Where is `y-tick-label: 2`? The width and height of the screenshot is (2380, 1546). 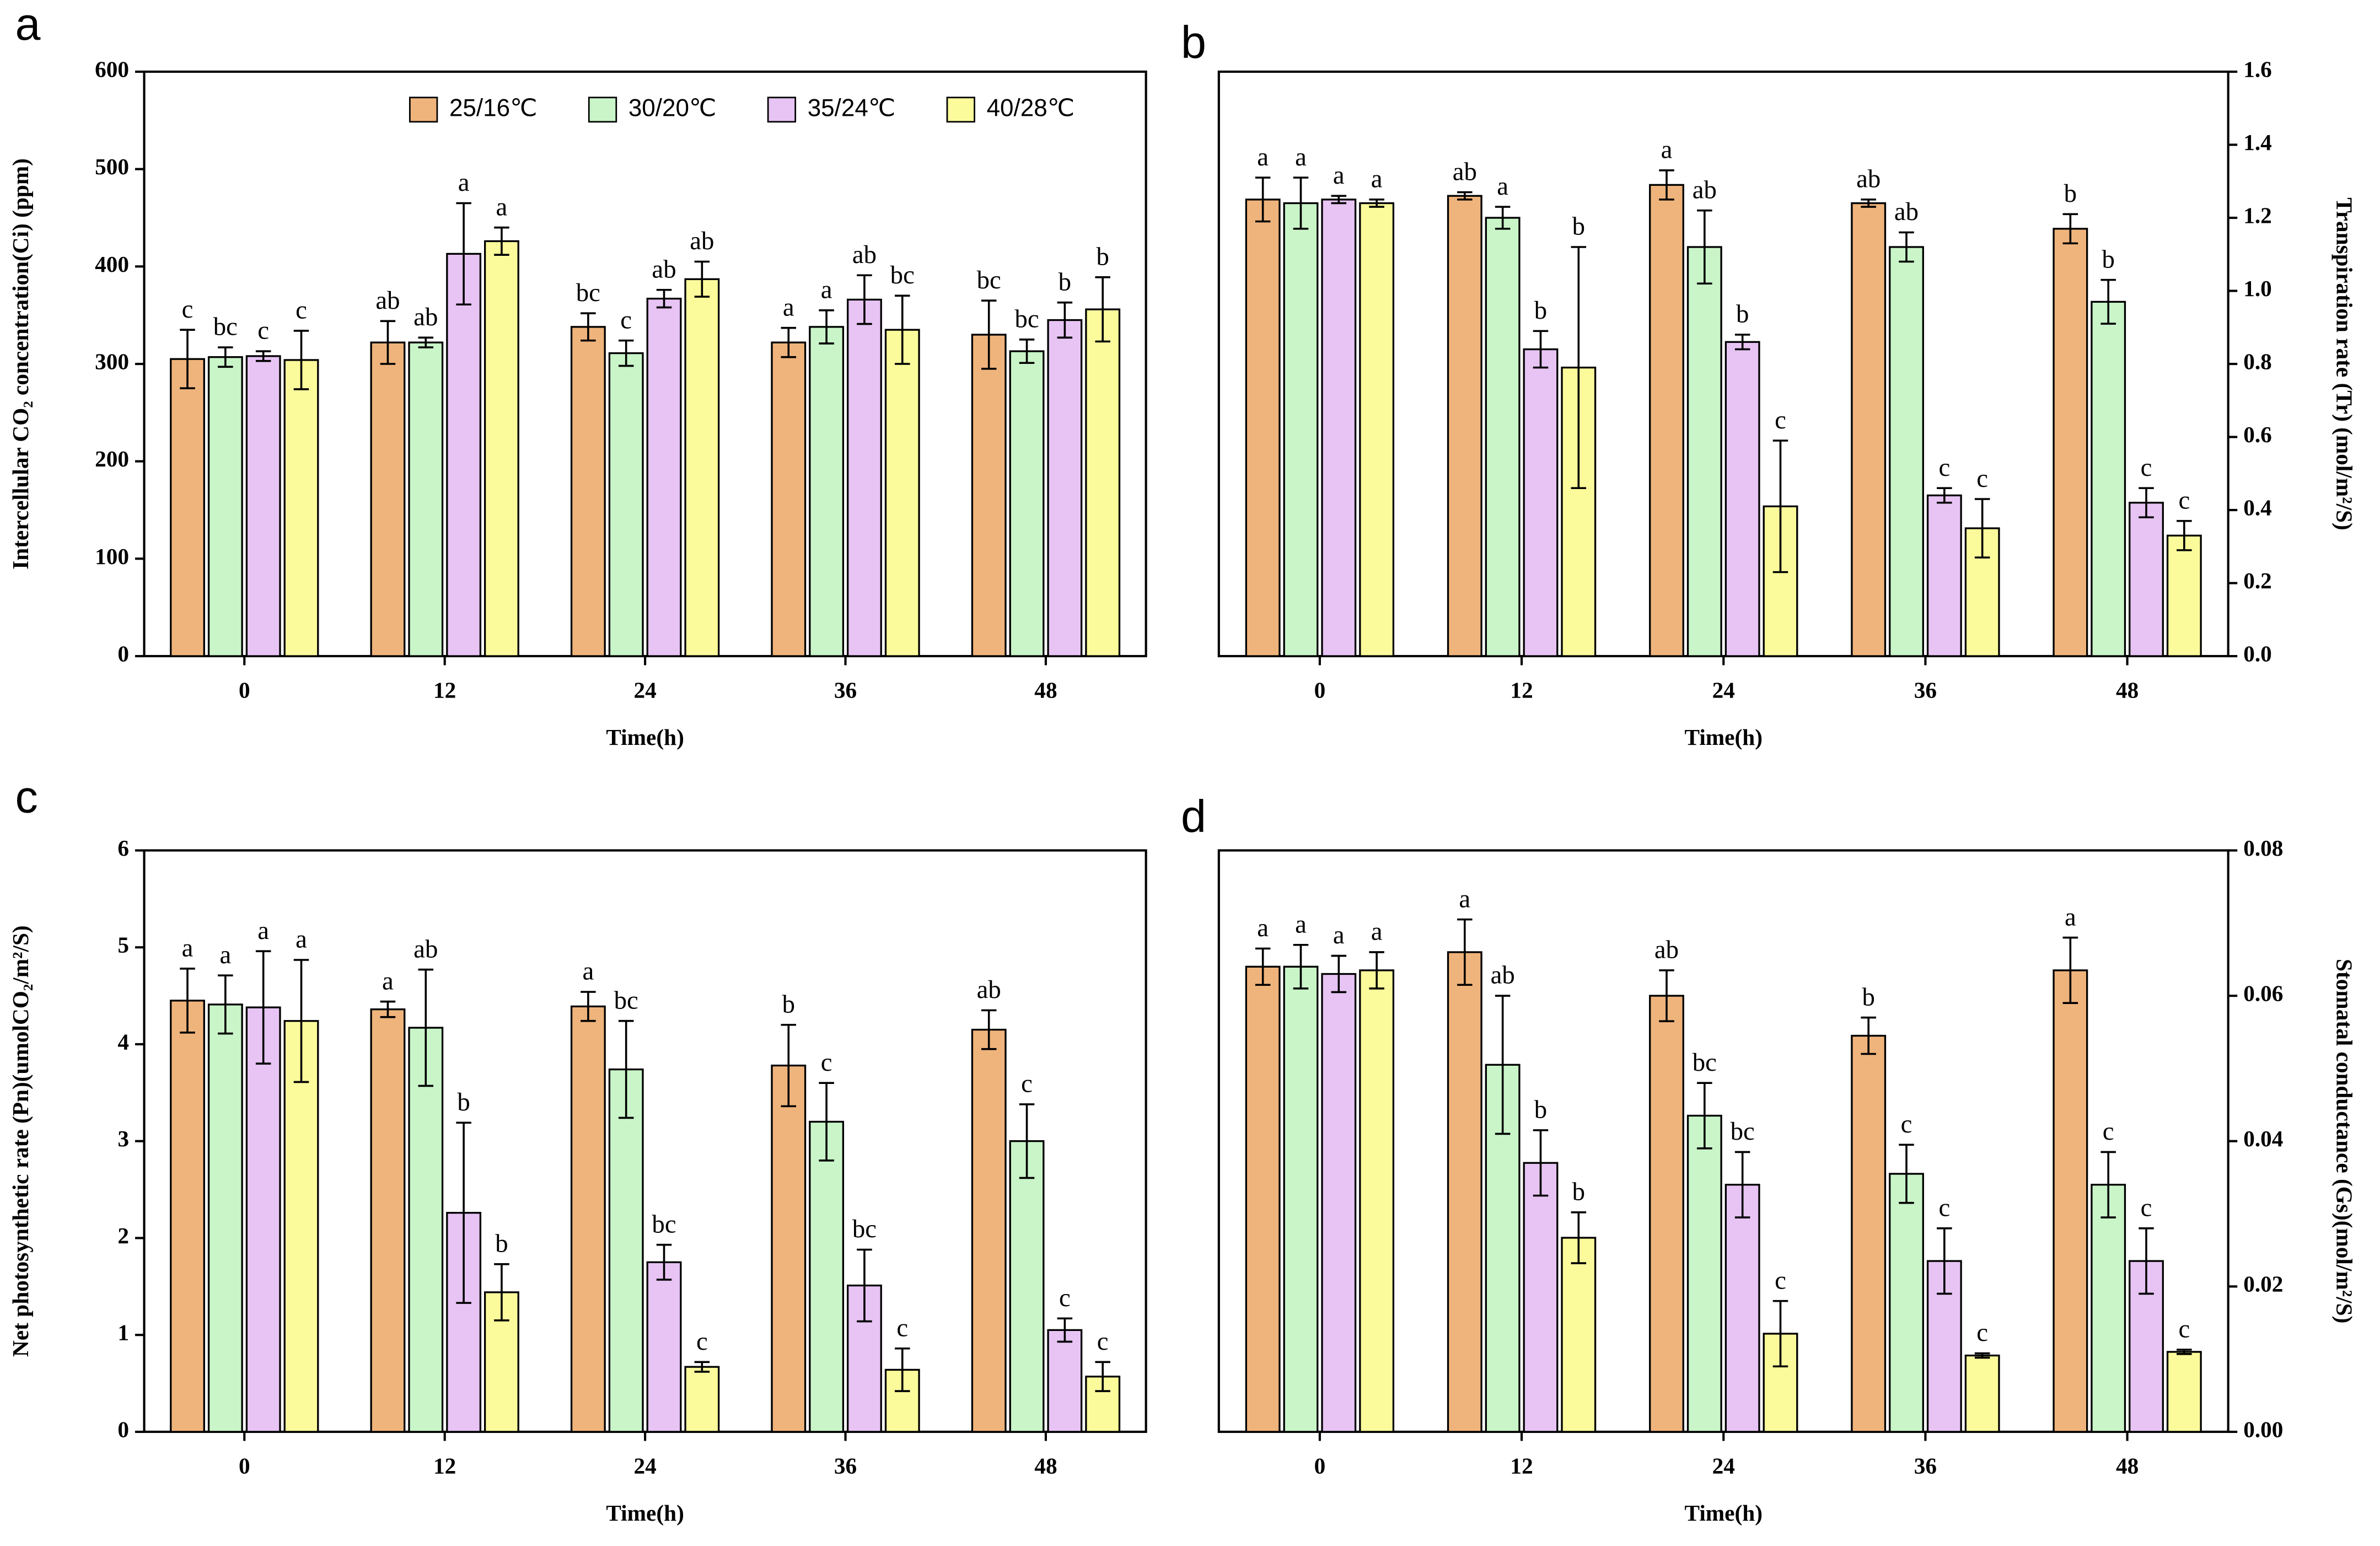 y-tick-label: 2 is located at coordinates (123, 1235).